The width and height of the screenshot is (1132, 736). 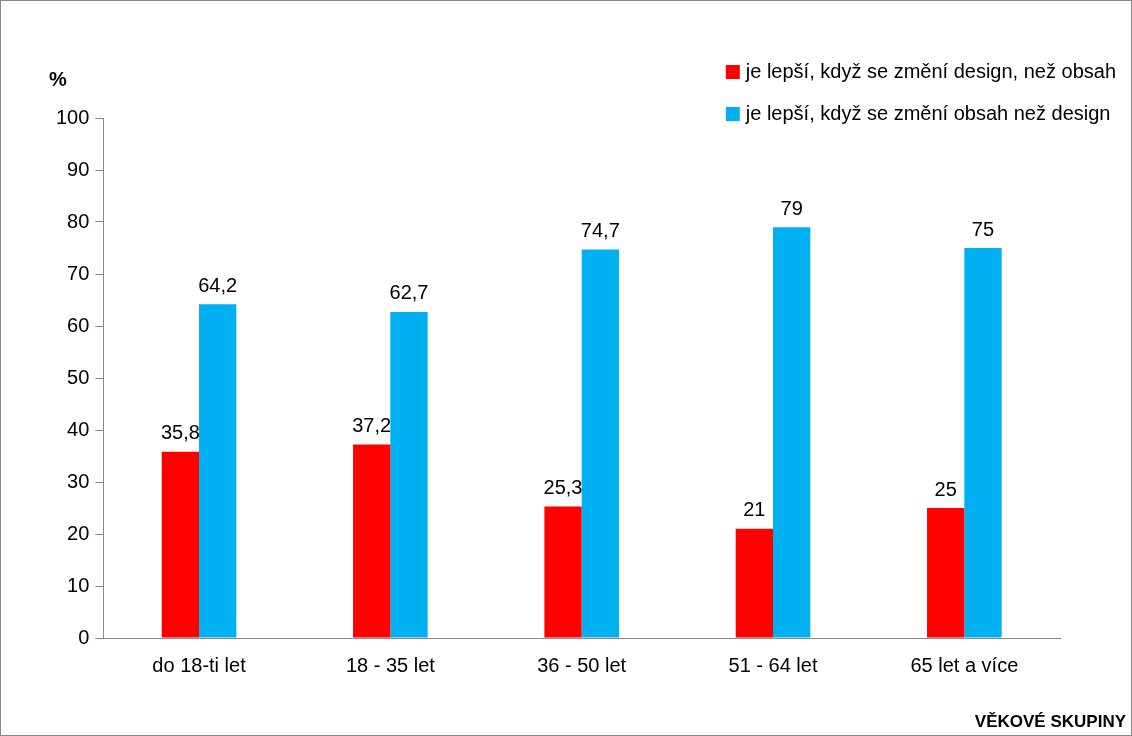 What do you see at coordinates (945, 488) in the screenshot?
I see `data-label: 25` at bounding box center [945, 488].